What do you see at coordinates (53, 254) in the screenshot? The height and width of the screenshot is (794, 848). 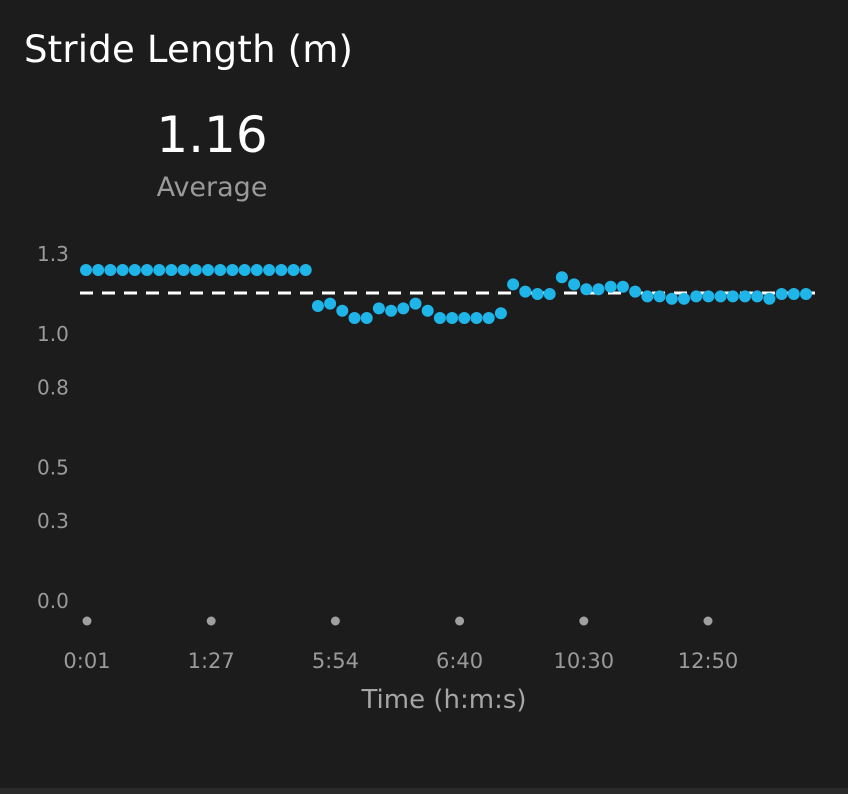 I see `y-tick-label: 1.3` at bounding box center [53, 254].